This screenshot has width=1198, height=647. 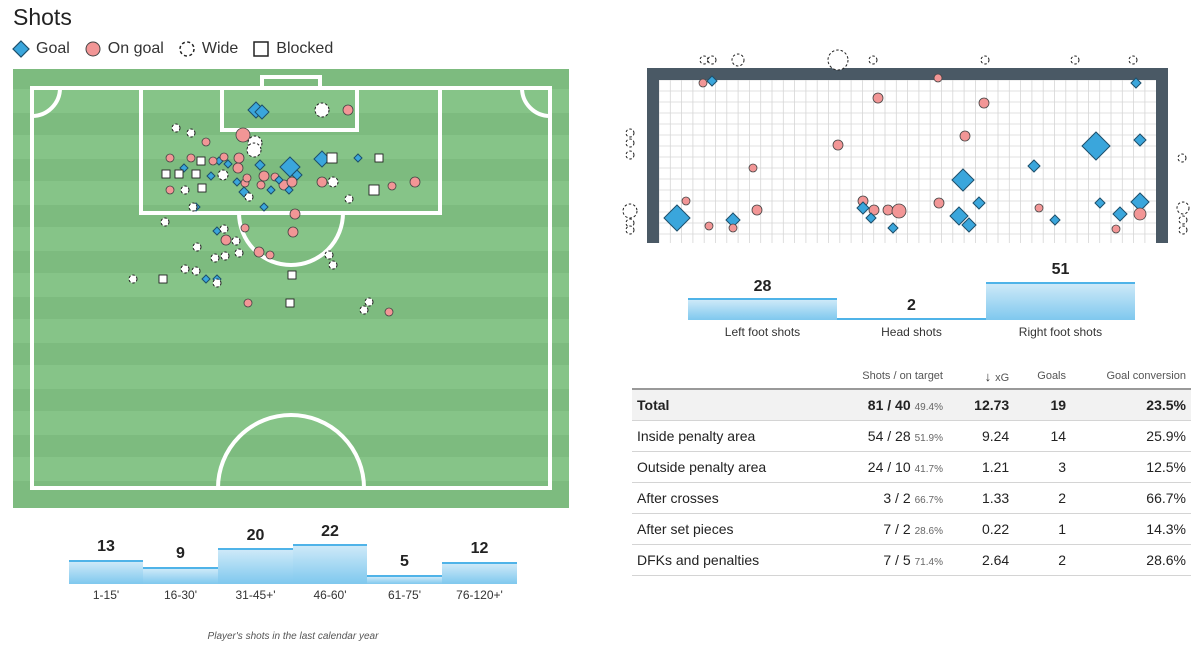 What do you see at coordinates (888, 498) in the screenshot?
I see `row-shots: 3 / 2 66.7%` at bounding box center [888, 498].